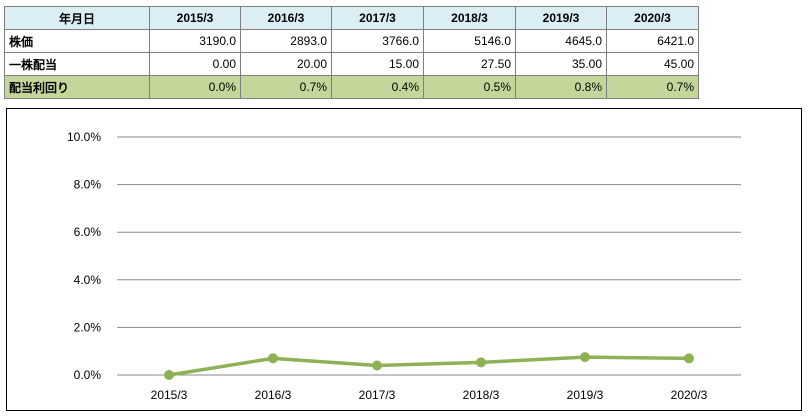 The height and width of the screenshot is (418, 812). I want to click on row-label-stock-price: 株価, so click(77, 41).